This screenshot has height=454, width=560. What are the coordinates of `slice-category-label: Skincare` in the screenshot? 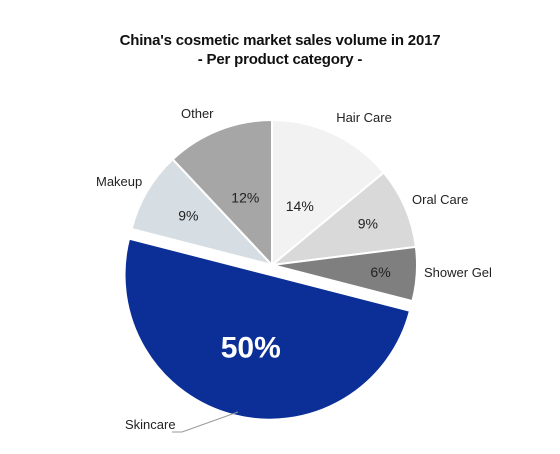 It's located at (150, 424).